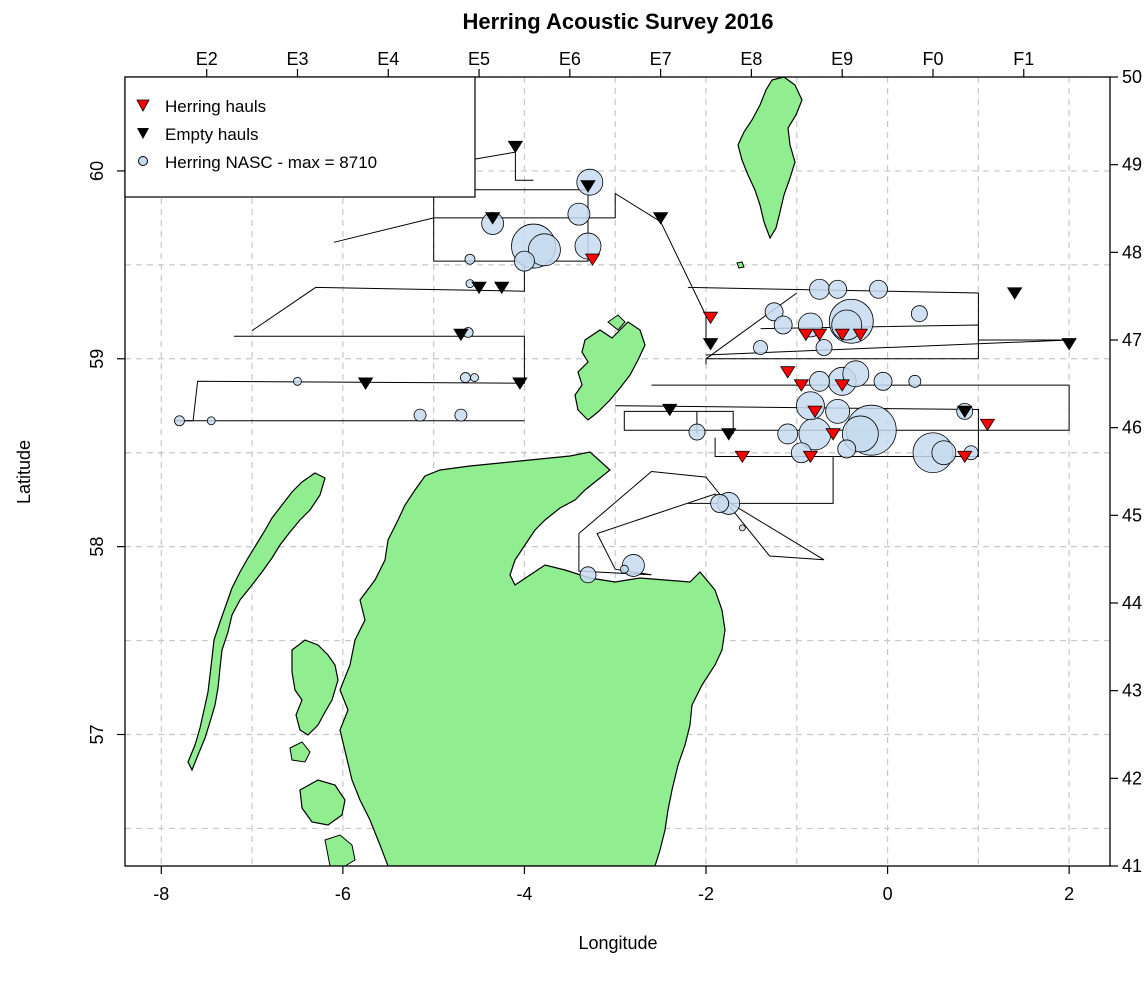 This screenshot has height=989, width=1148. What do you see at coordinates (97, 547) in the screenshot?
I see `y-tick-label: 58` at bounding box center [97, 547].